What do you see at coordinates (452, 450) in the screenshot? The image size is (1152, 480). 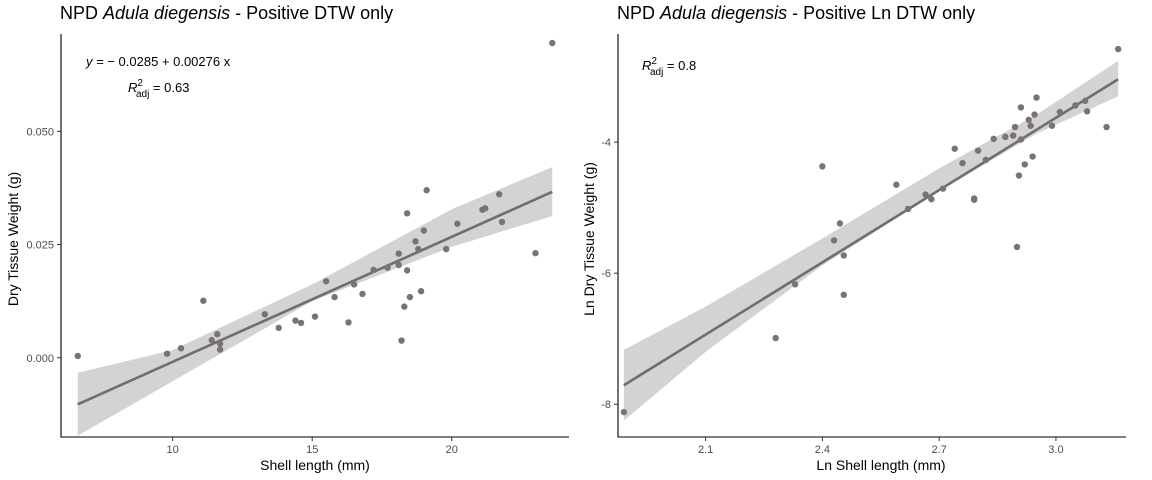 I see `x-tick-label: 20` at bounding box center [452, 450].